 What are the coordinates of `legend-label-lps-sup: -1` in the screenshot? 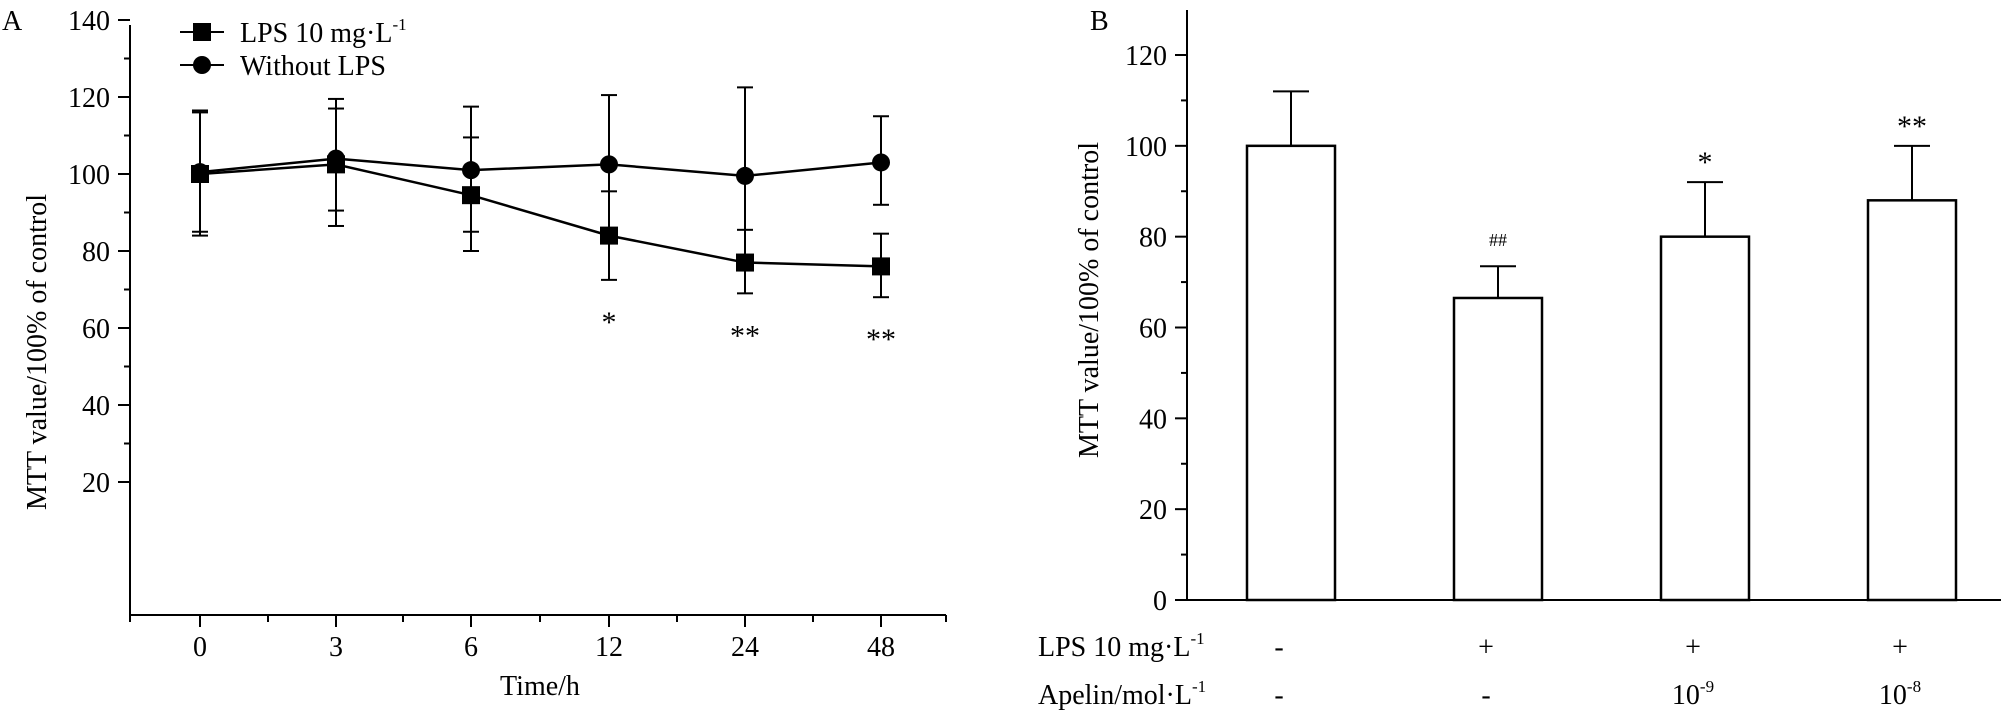 It's located at (399, 24).